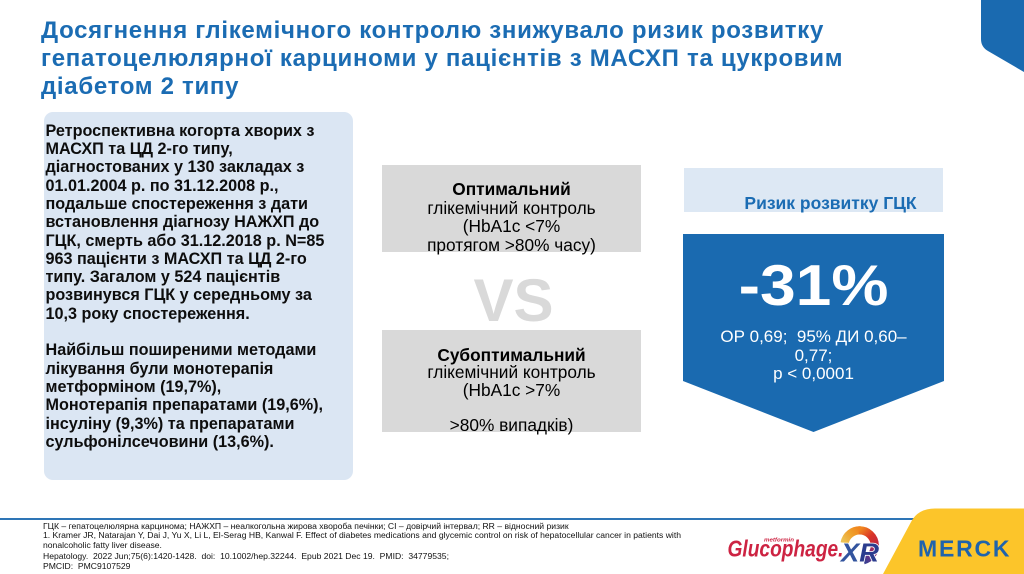  Describe the element at coordinates (964, 549) in the screenshot. I see `svg-text: MERCK` at that location.